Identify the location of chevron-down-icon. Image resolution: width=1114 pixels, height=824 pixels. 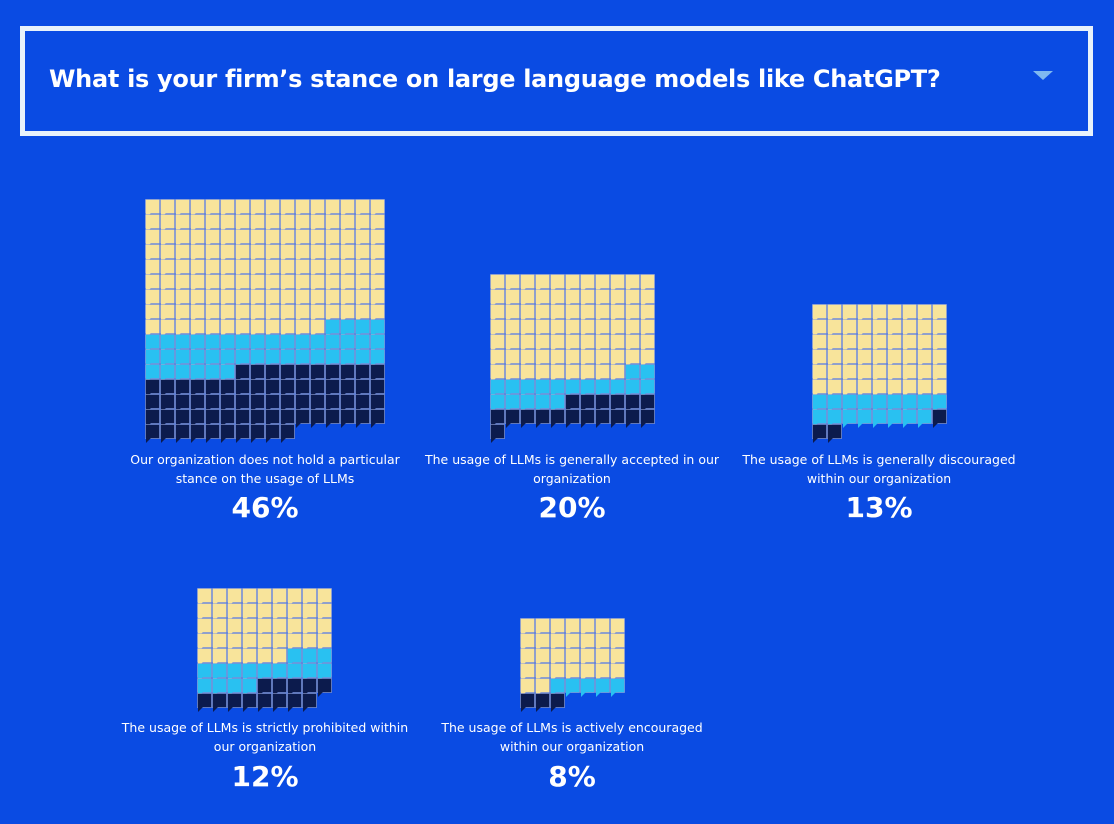
(1043, 75).